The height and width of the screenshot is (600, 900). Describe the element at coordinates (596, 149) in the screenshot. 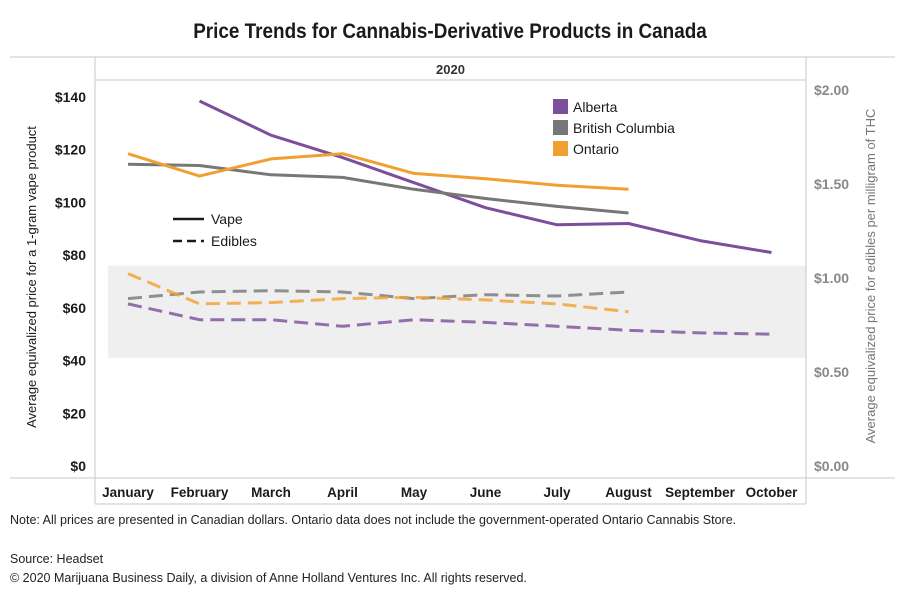

I see `legend-label: Ontario` at that location.